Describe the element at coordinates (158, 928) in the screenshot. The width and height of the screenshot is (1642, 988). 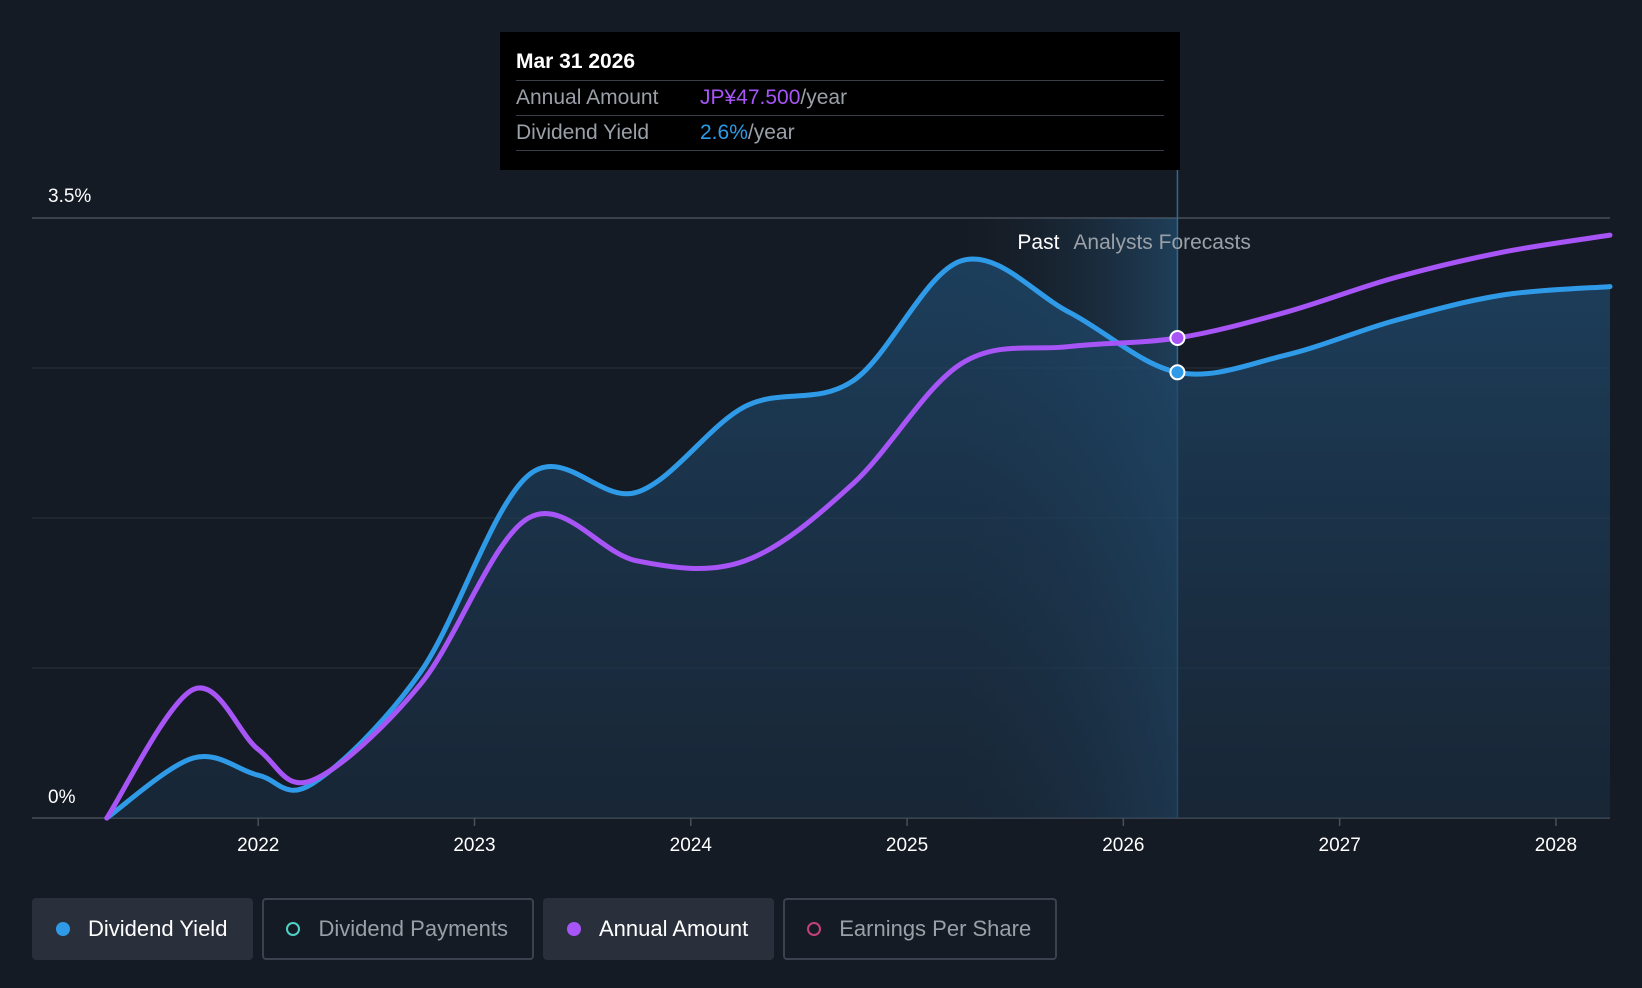
I see `legend-label: Dividend Yield` at that location.